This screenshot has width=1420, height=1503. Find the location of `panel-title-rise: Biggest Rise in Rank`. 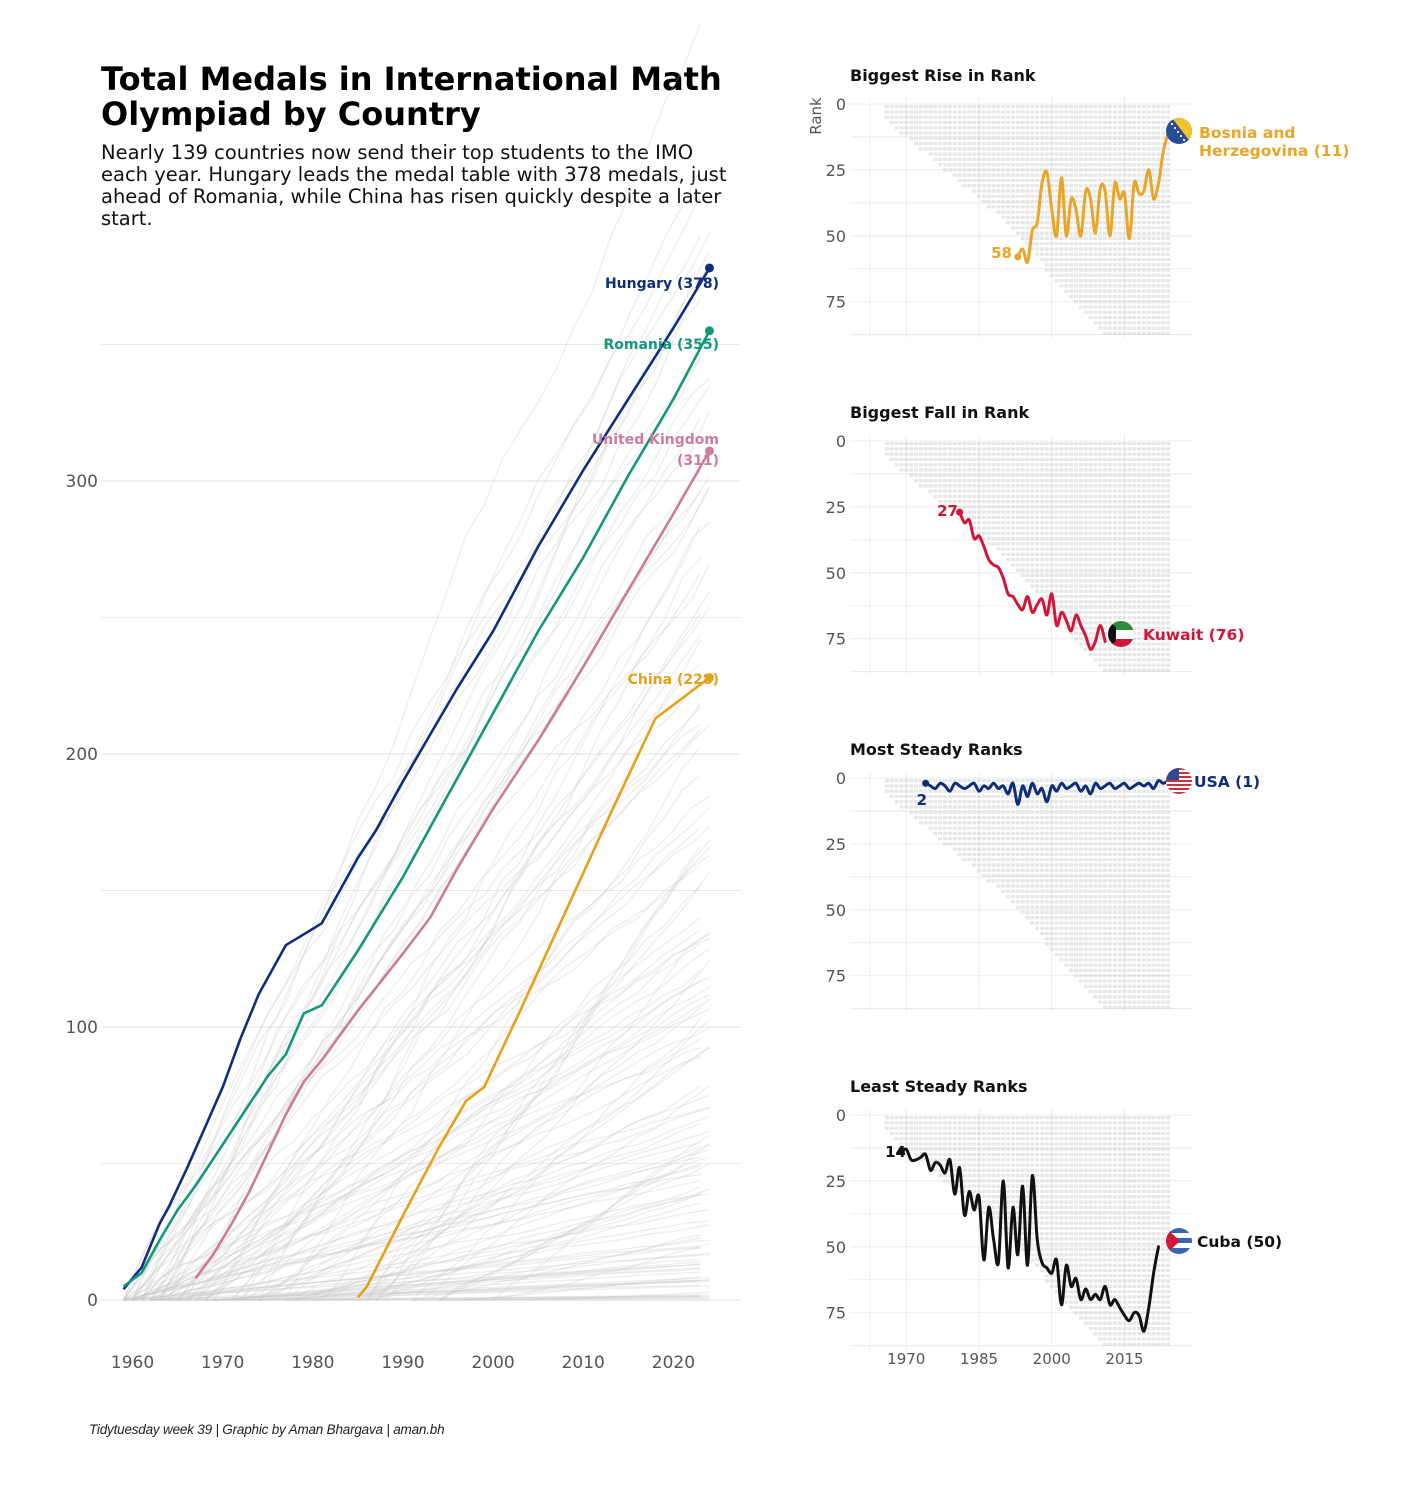

panel-title-rise: Biggest Rise in Rank is located at coordinates (943, 75).